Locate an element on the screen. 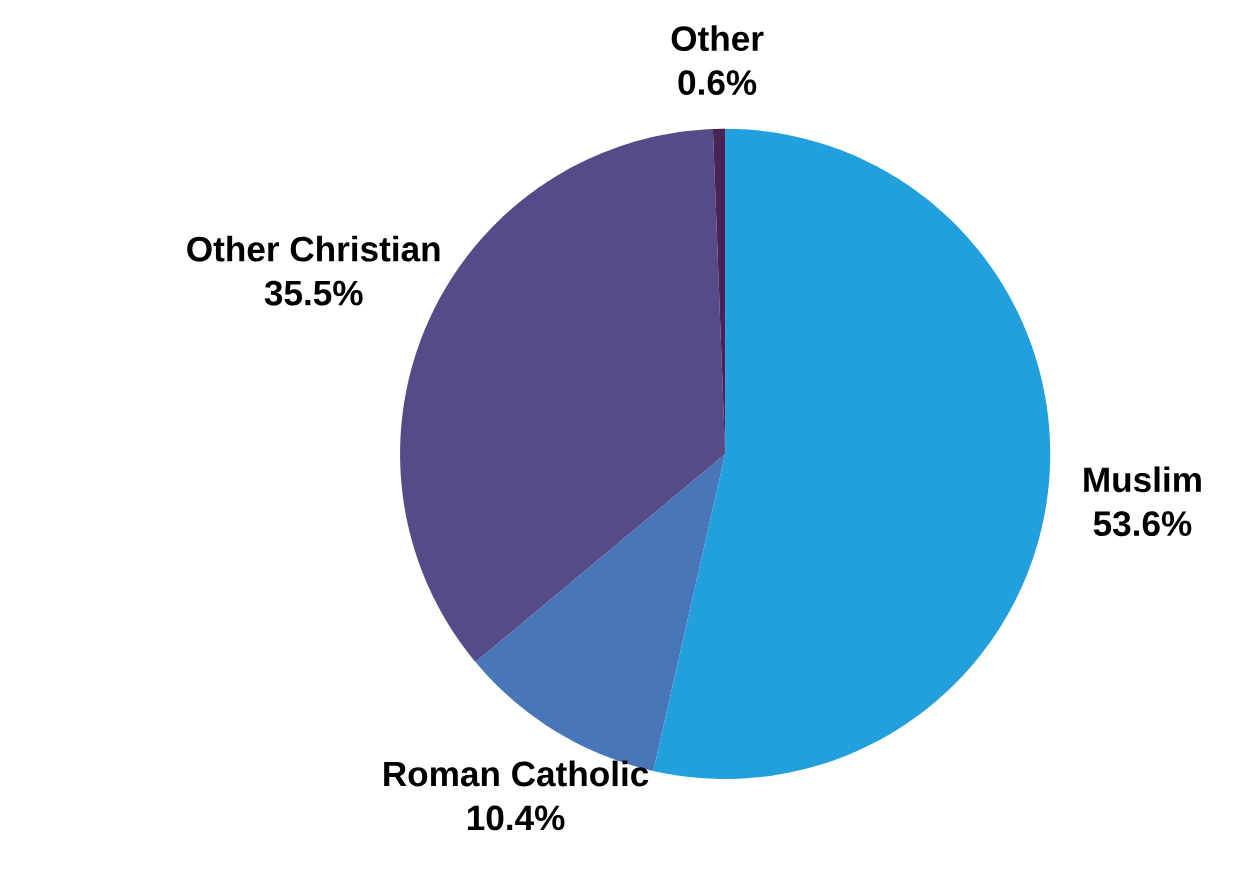  data-label: 10.4% is located at coordinates (516, 818).